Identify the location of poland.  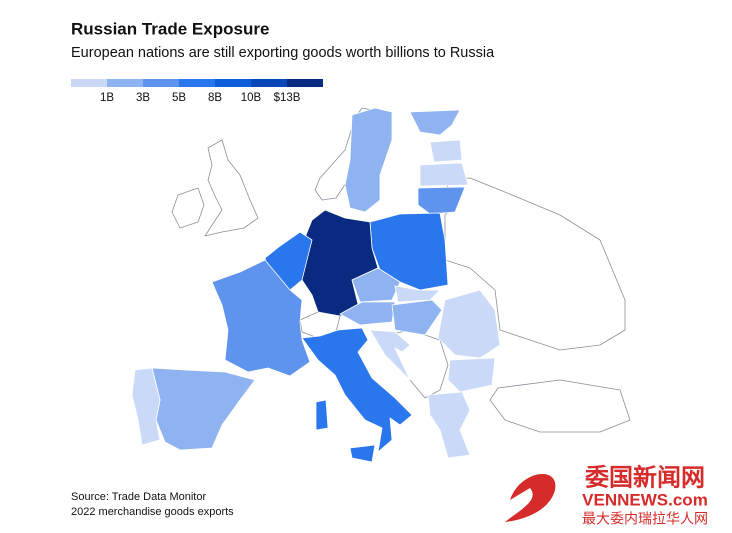
(409, 251).